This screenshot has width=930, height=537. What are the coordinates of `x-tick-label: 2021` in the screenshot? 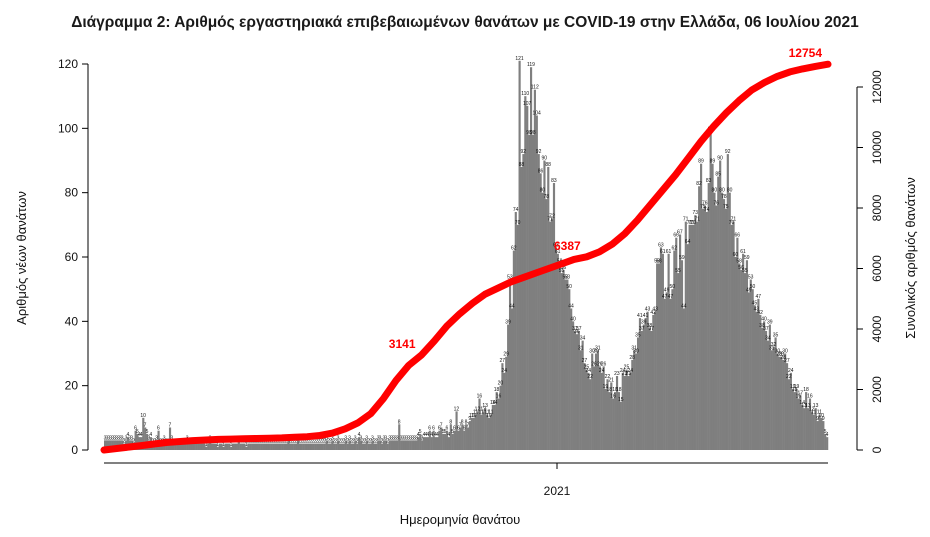 It's located at (557, 491).